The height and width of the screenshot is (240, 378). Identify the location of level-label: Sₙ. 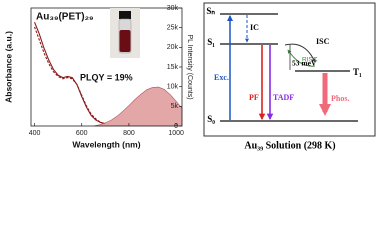
(210, 11).